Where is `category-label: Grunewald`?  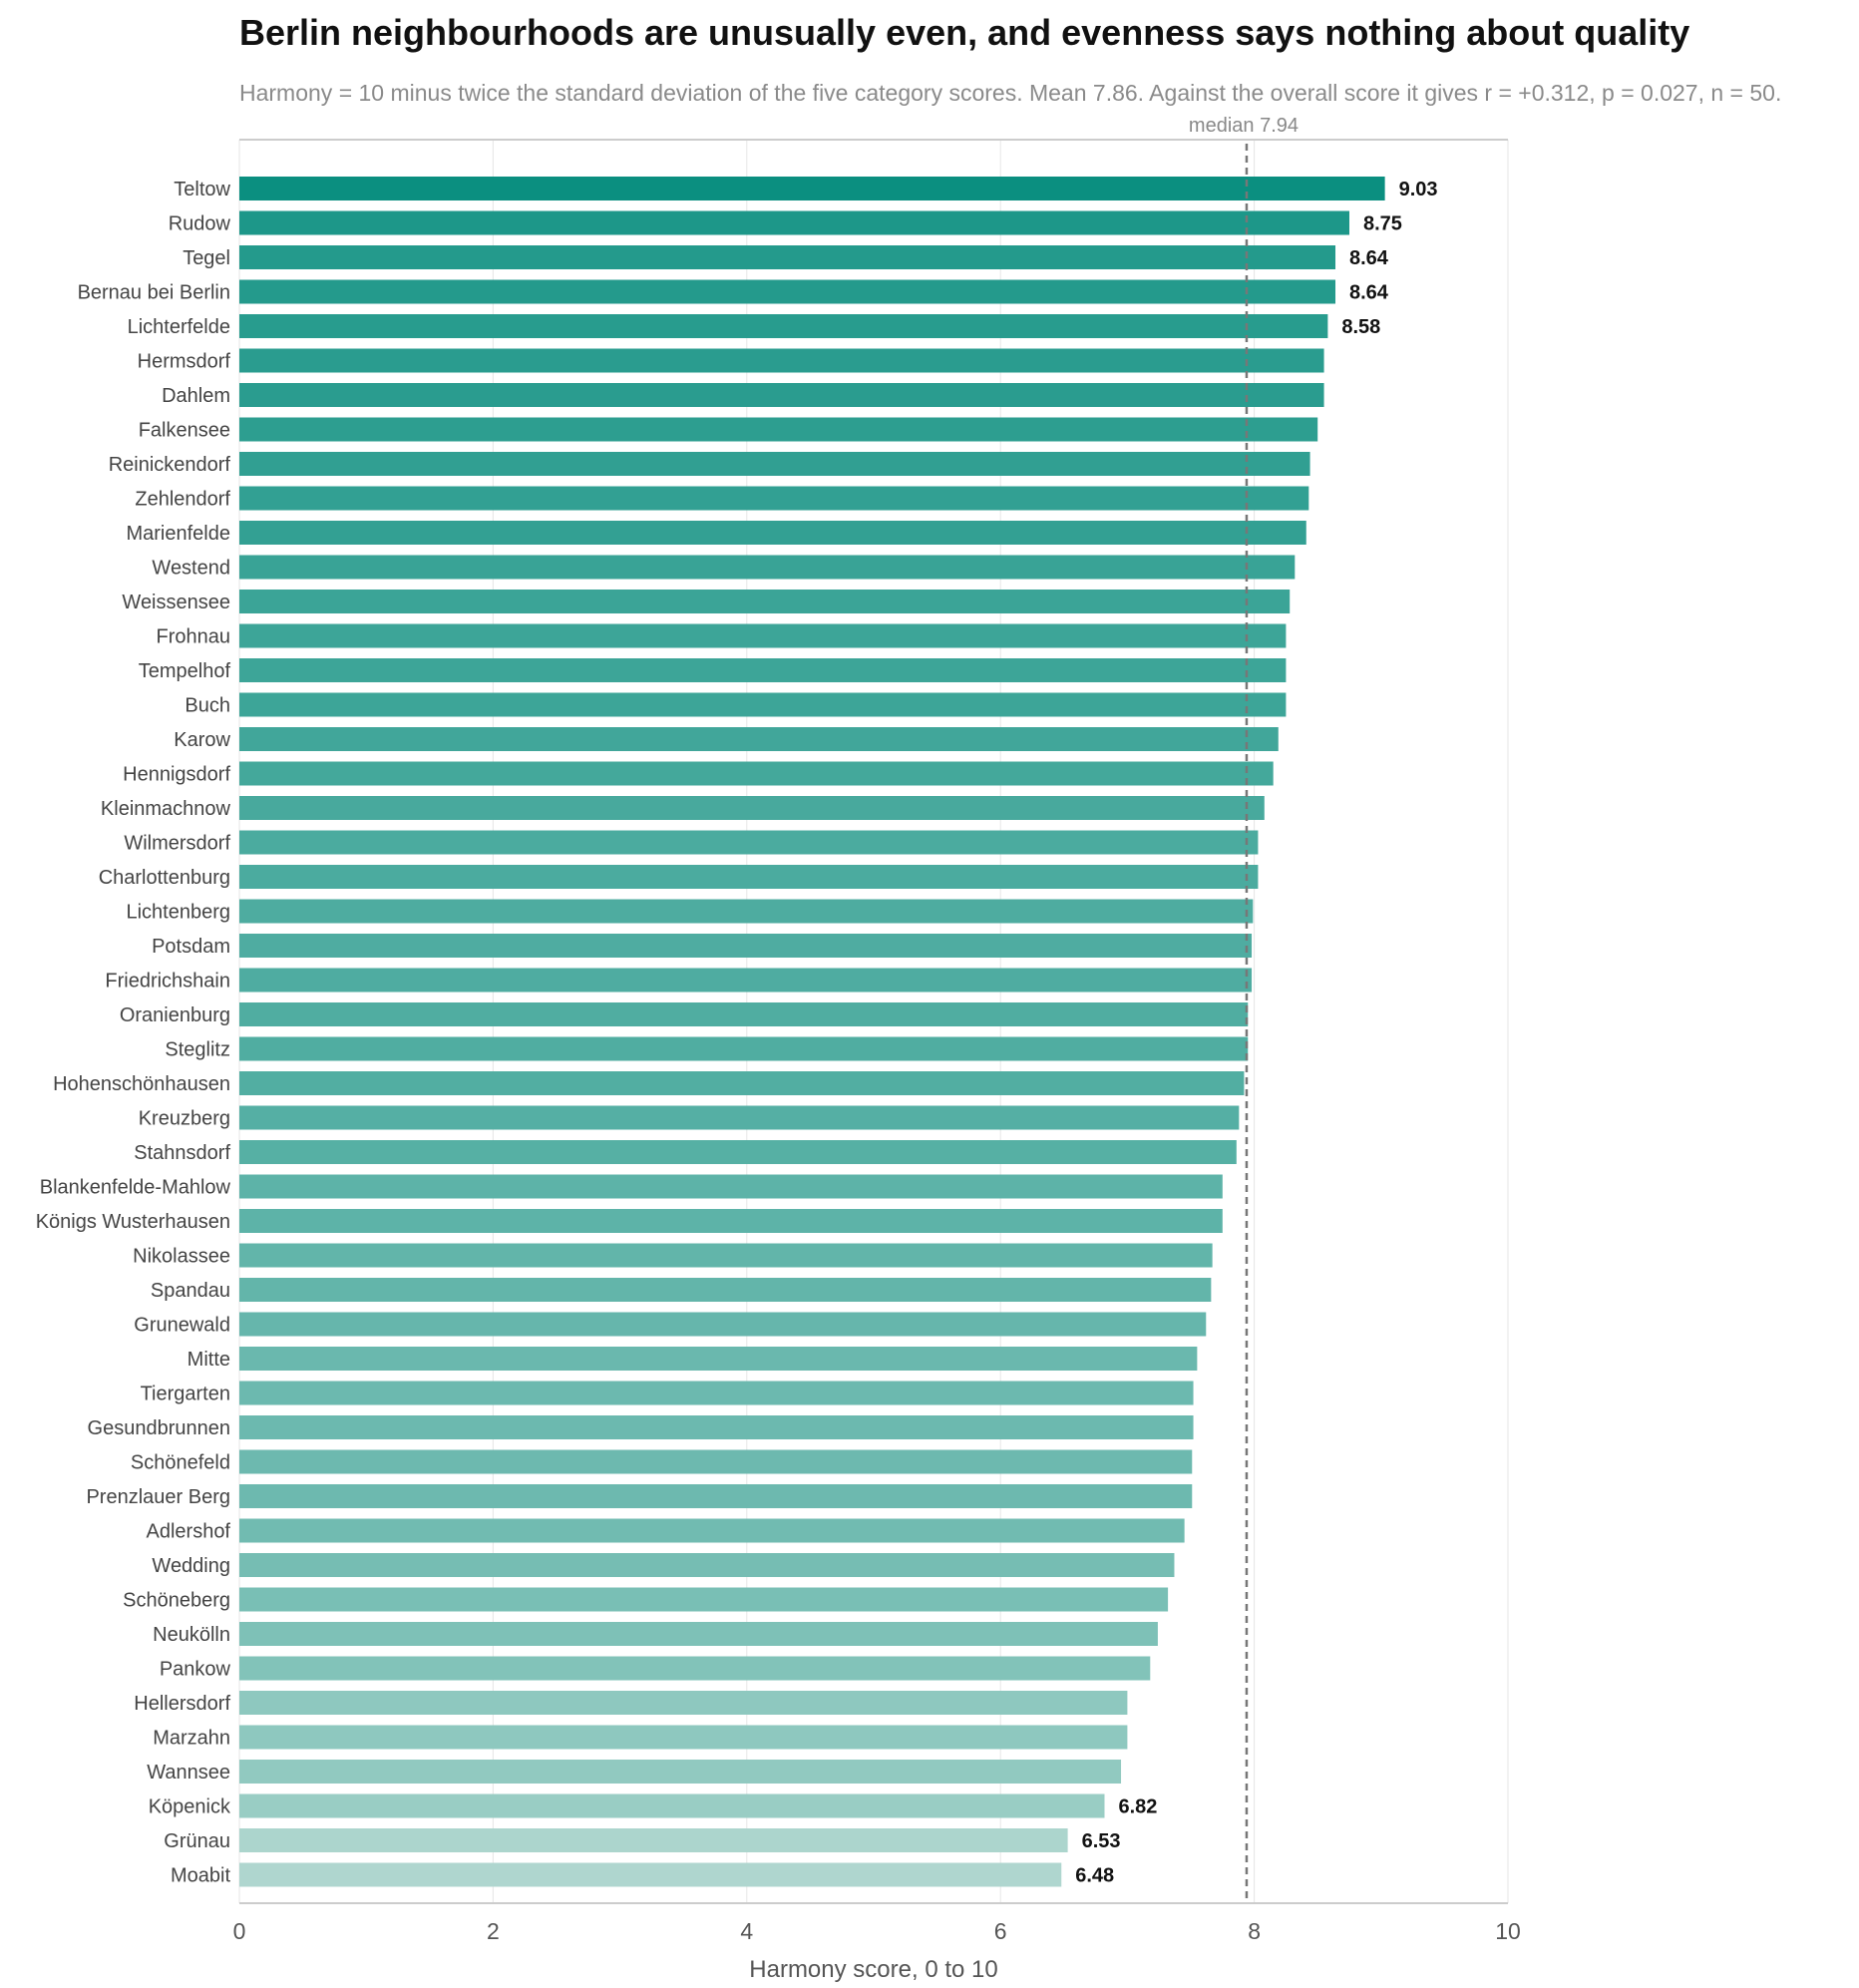
category-label: Grunewald is located at coordinates (182, 1326).